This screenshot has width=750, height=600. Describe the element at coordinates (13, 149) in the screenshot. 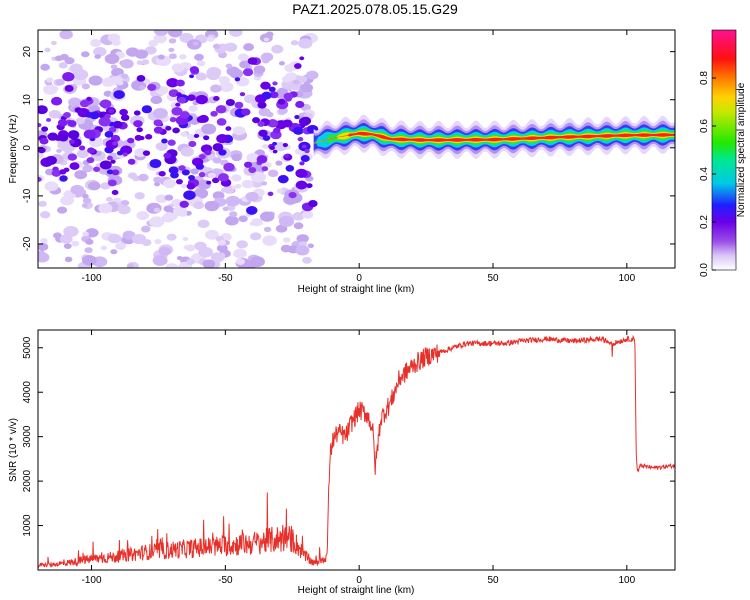

I see `spectrogram-y-label: Frequency (Hz)` at that location.